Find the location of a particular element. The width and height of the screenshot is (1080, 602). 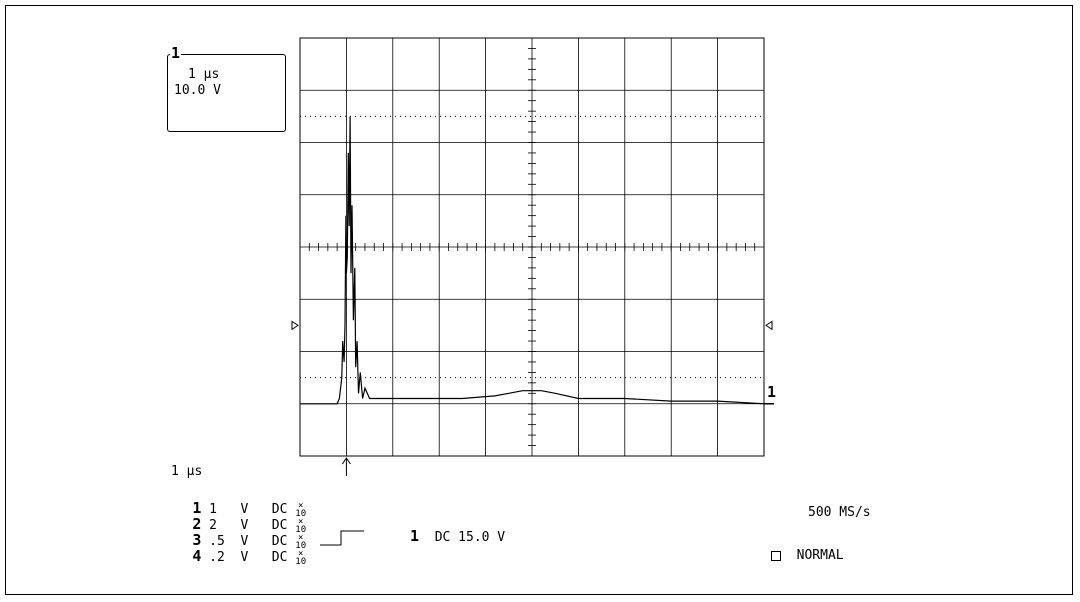

trigger-mode: NORMAL is located at coordinates (807, 556).